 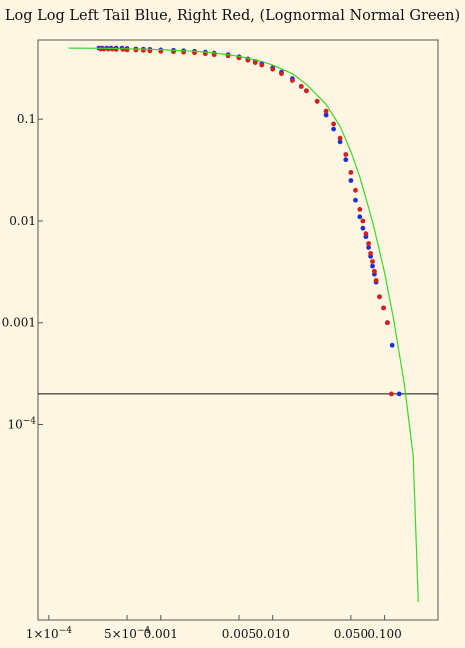 What do you see at coordinates (214, 628) in the screenshot?
I see `x-axis-ticks: 1×10−4 5×10−40.001 0.005 0.010 0.050 0.100` at bounding box center [214, 628].